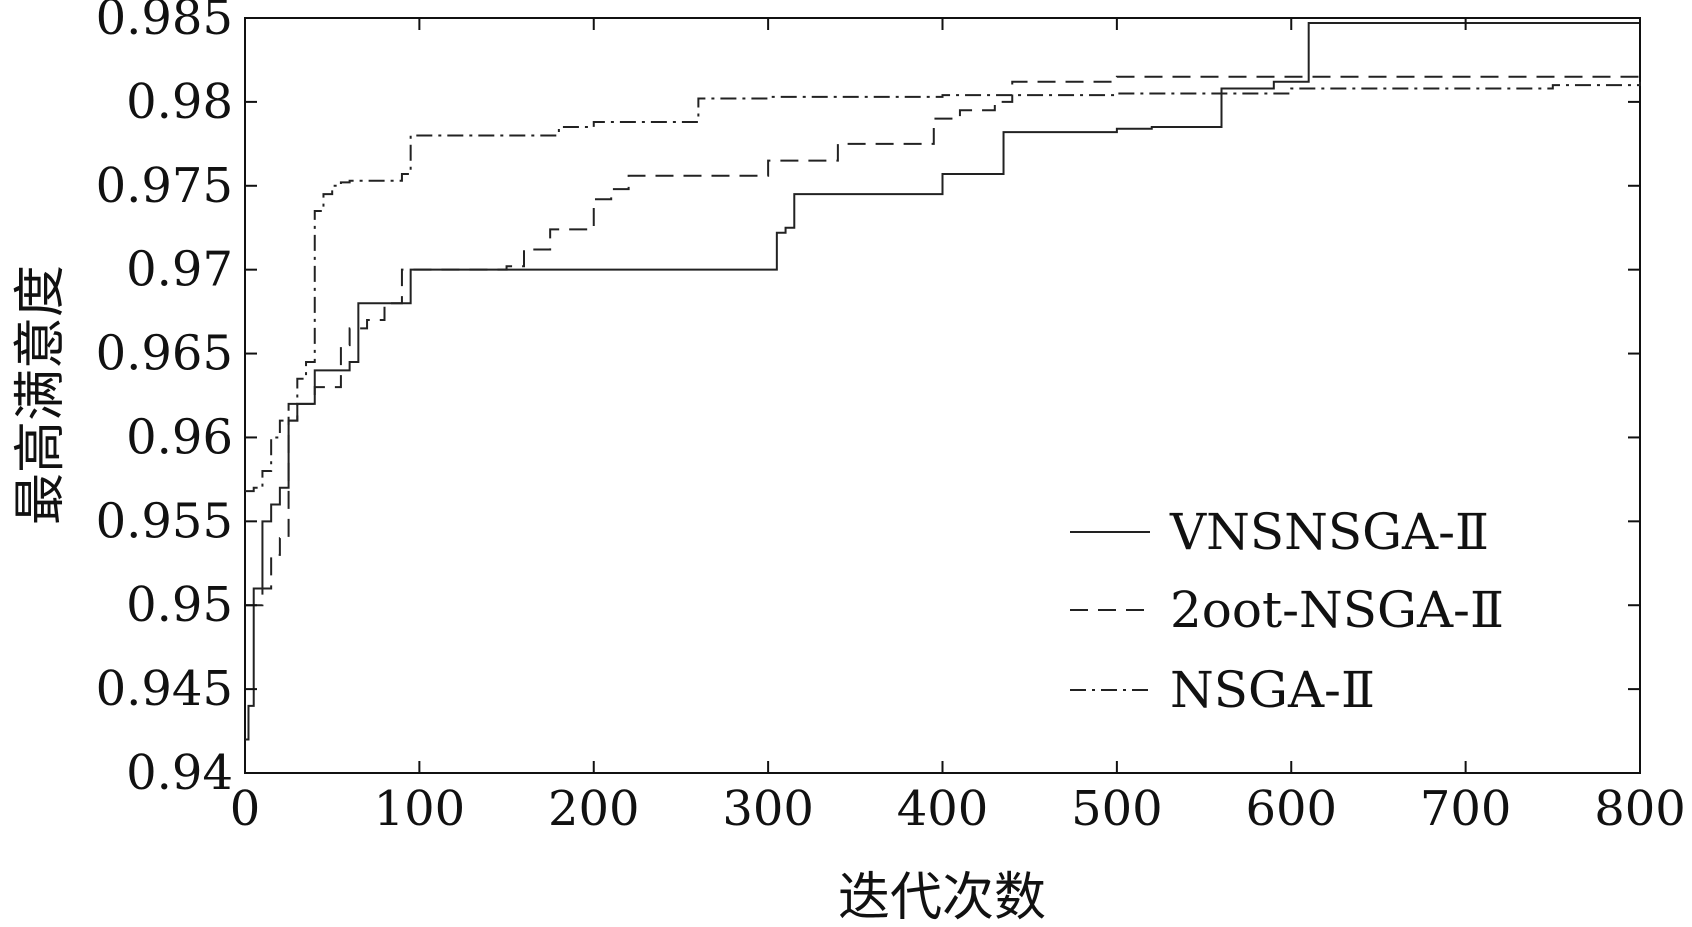 This screenshot has width=1692, height=927. What do you see at coordinates (768, 809) in the screenshot?
I see `x-tick-label: 300` at bounding box center [768, 809].